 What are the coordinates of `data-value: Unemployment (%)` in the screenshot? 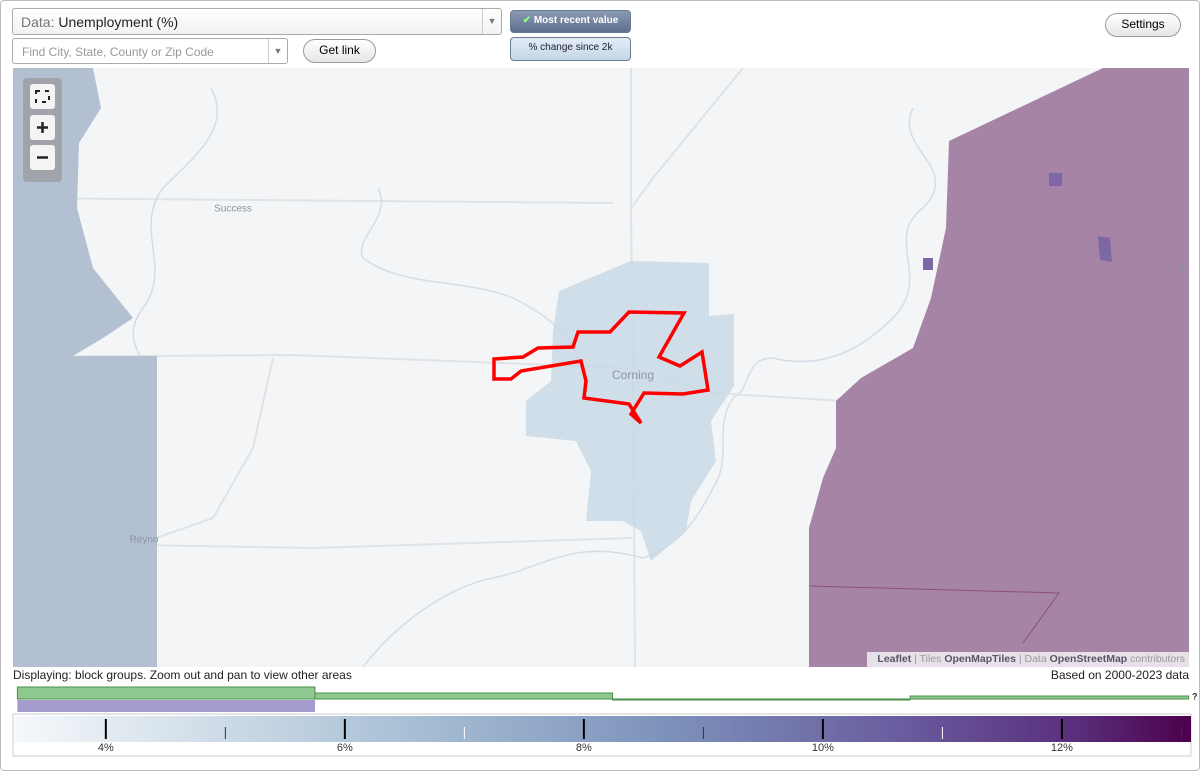 It's located at (118, 22).